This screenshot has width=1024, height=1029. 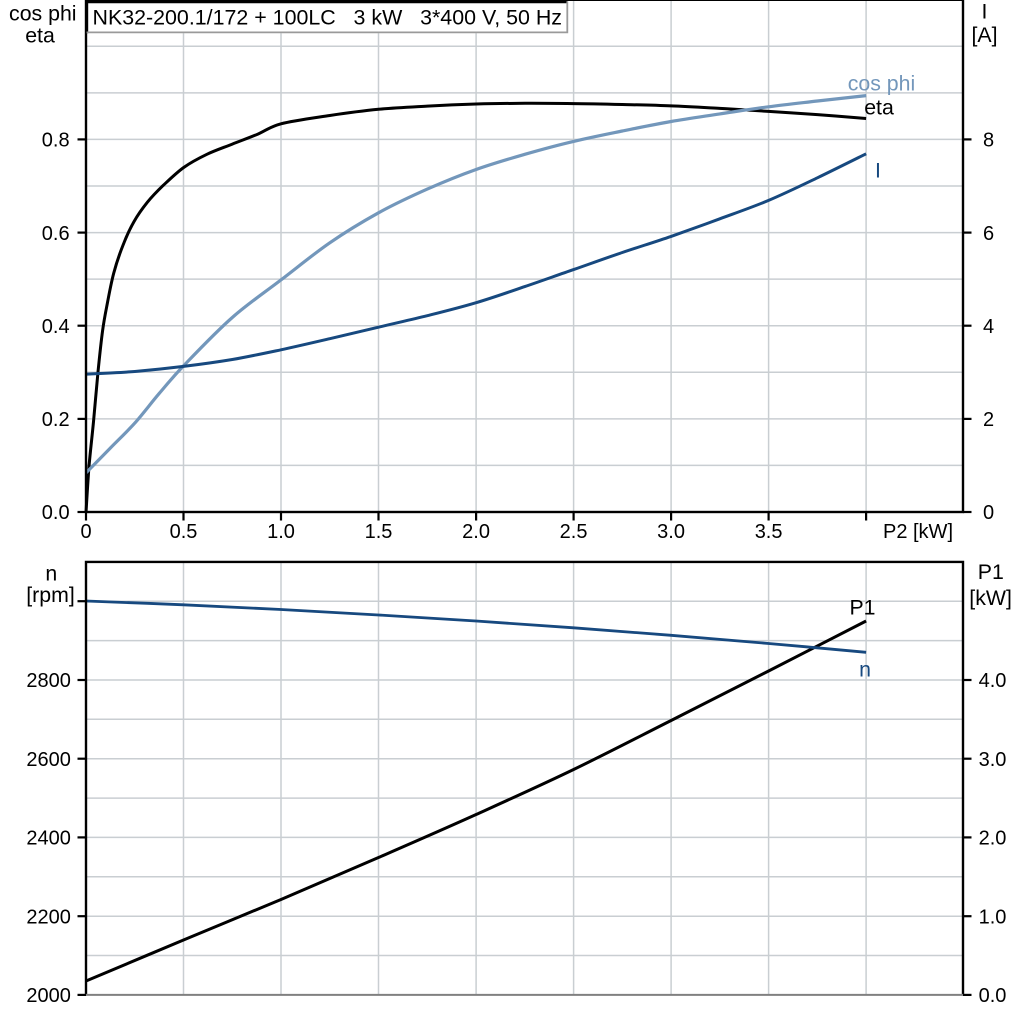 I want to click on svg-text: 8, so click(x=988, y=141).